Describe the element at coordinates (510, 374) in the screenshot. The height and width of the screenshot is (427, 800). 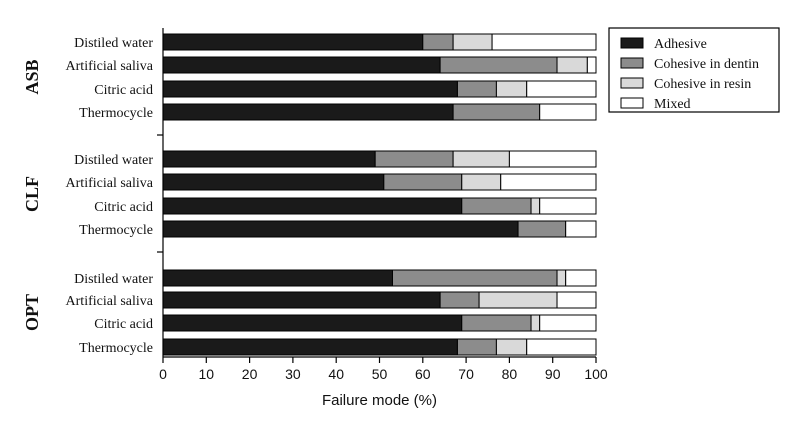
I see `x-tick-label: 80` at that location.